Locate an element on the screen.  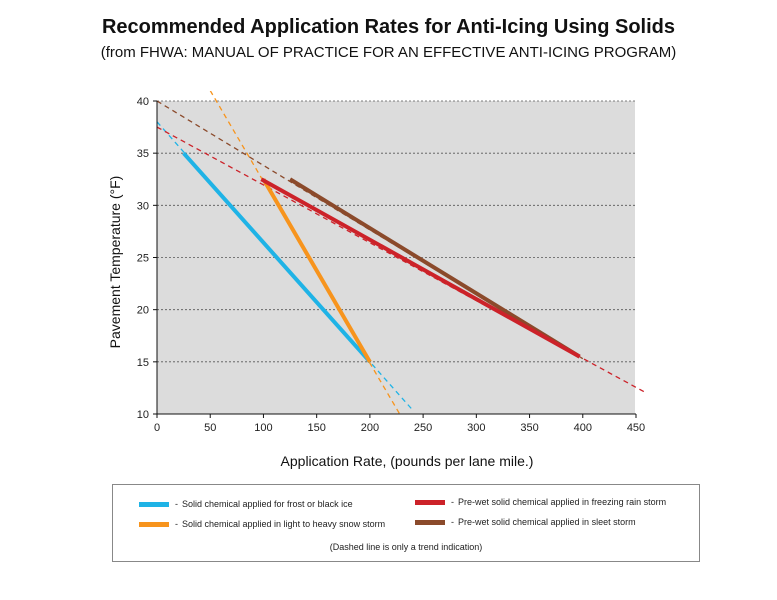
x-tick-label: 350 is located at coordinates (529, 428).